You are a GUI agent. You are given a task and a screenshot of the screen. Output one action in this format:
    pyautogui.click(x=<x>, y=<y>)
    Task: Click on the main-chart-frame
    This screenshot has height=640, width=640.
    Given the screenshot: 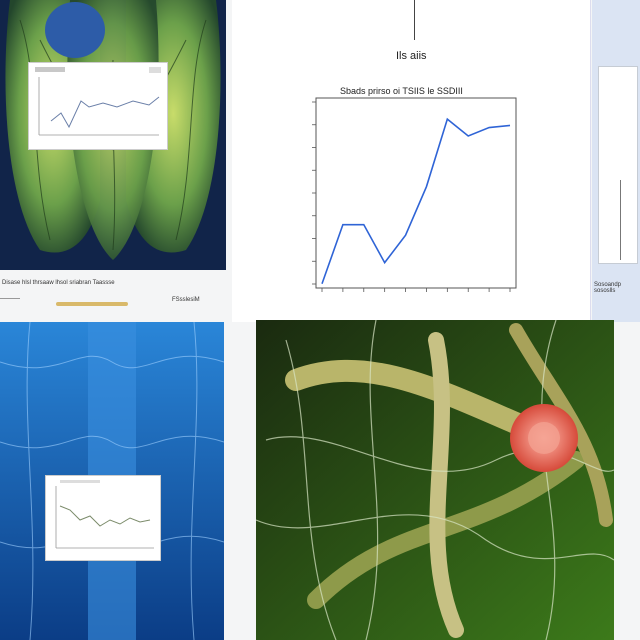 What is the action you would take?
    pyautogui.click(x=416, y=193)
    